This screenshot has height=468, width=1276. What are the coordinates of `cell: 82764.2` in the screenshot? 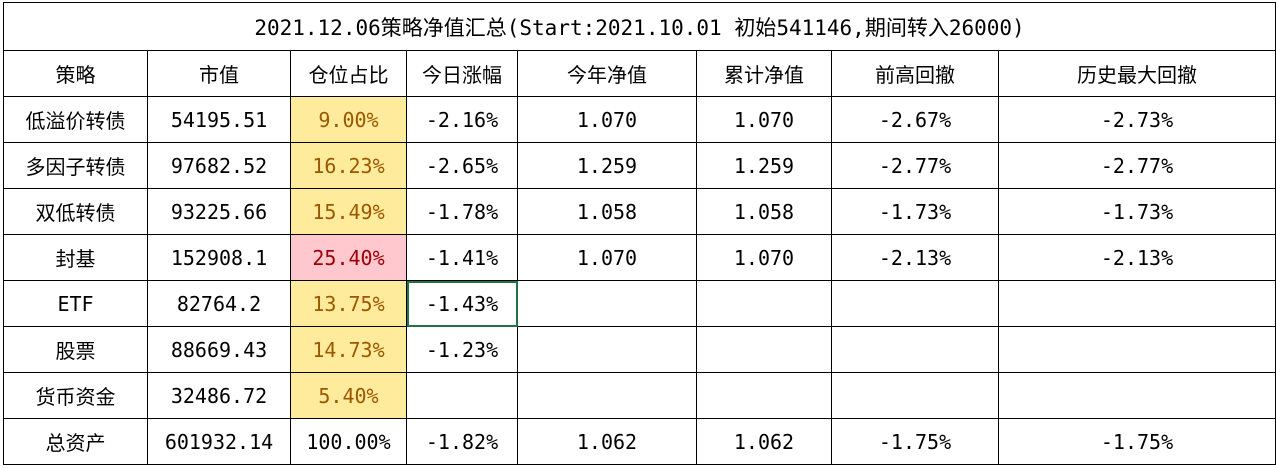 It's located at (219, 303).